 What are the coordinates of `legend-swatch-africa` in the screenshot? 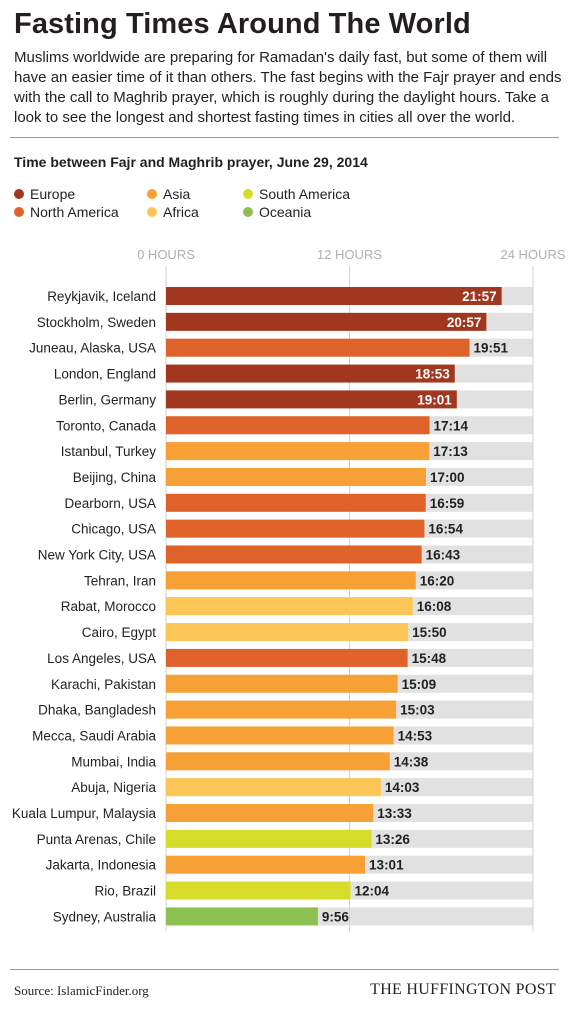 It's located at (152, 212).